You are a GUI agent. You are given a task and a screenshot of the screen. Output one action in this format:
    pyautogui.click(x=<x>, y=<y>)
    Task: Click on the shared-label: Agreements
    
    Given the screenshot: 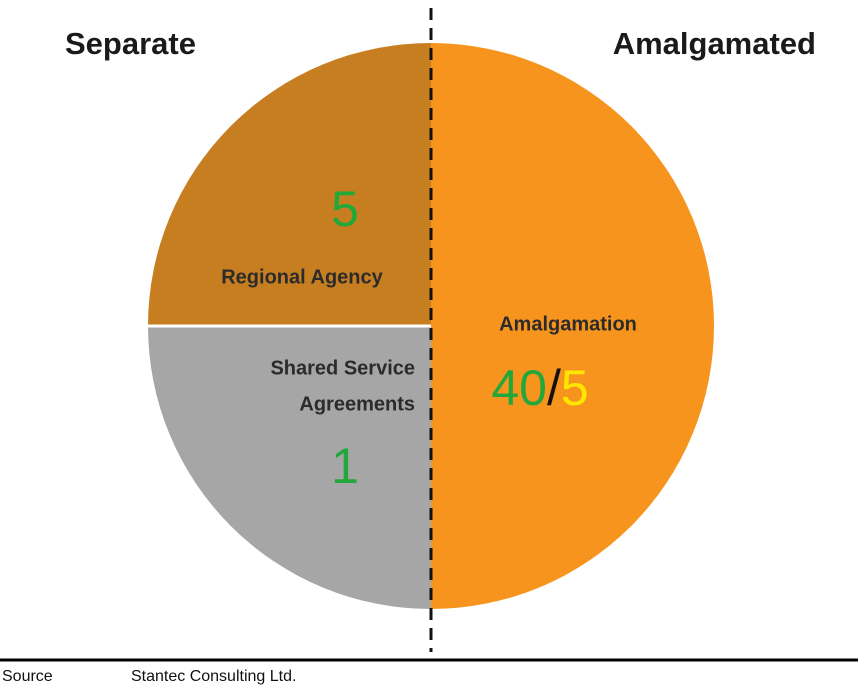 What is the action you would take?
    pyautogui.click(x=357, y=404)
    